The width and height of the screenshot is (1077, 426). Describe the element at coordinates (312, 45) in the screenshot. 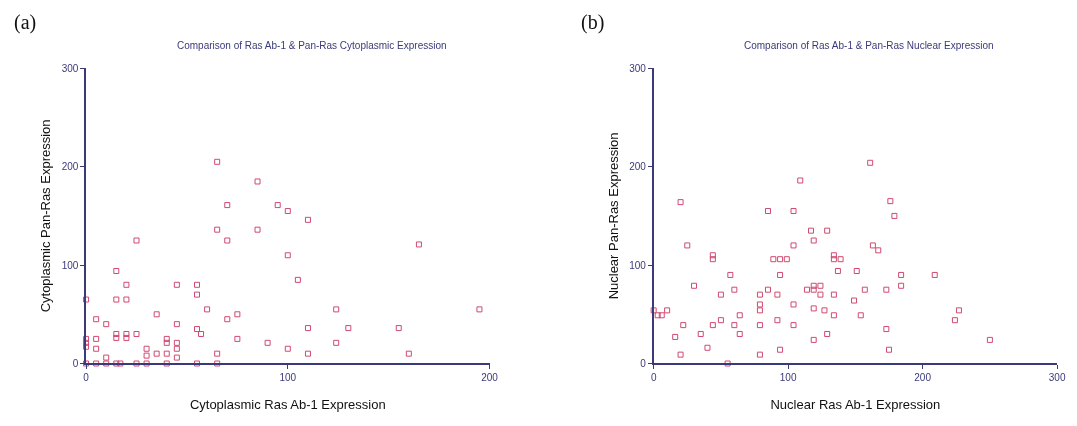

I see `chart-title: Comparison of Ras Ab-1 & Pan-Ras Cytoplasmic Expression` at that location.